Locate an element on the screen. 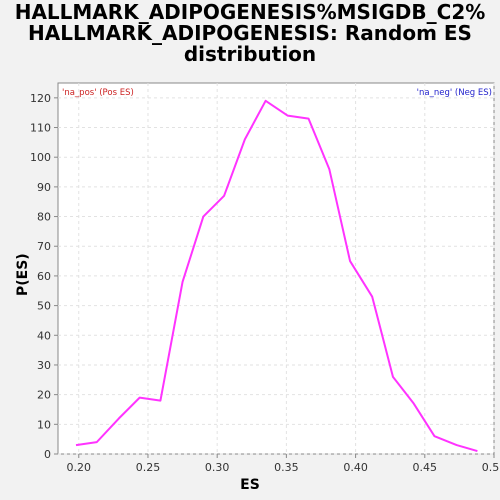 The width and height of the screenshot is (500, 500). y-tick-label: 60 is located at coordinates (44, 276).